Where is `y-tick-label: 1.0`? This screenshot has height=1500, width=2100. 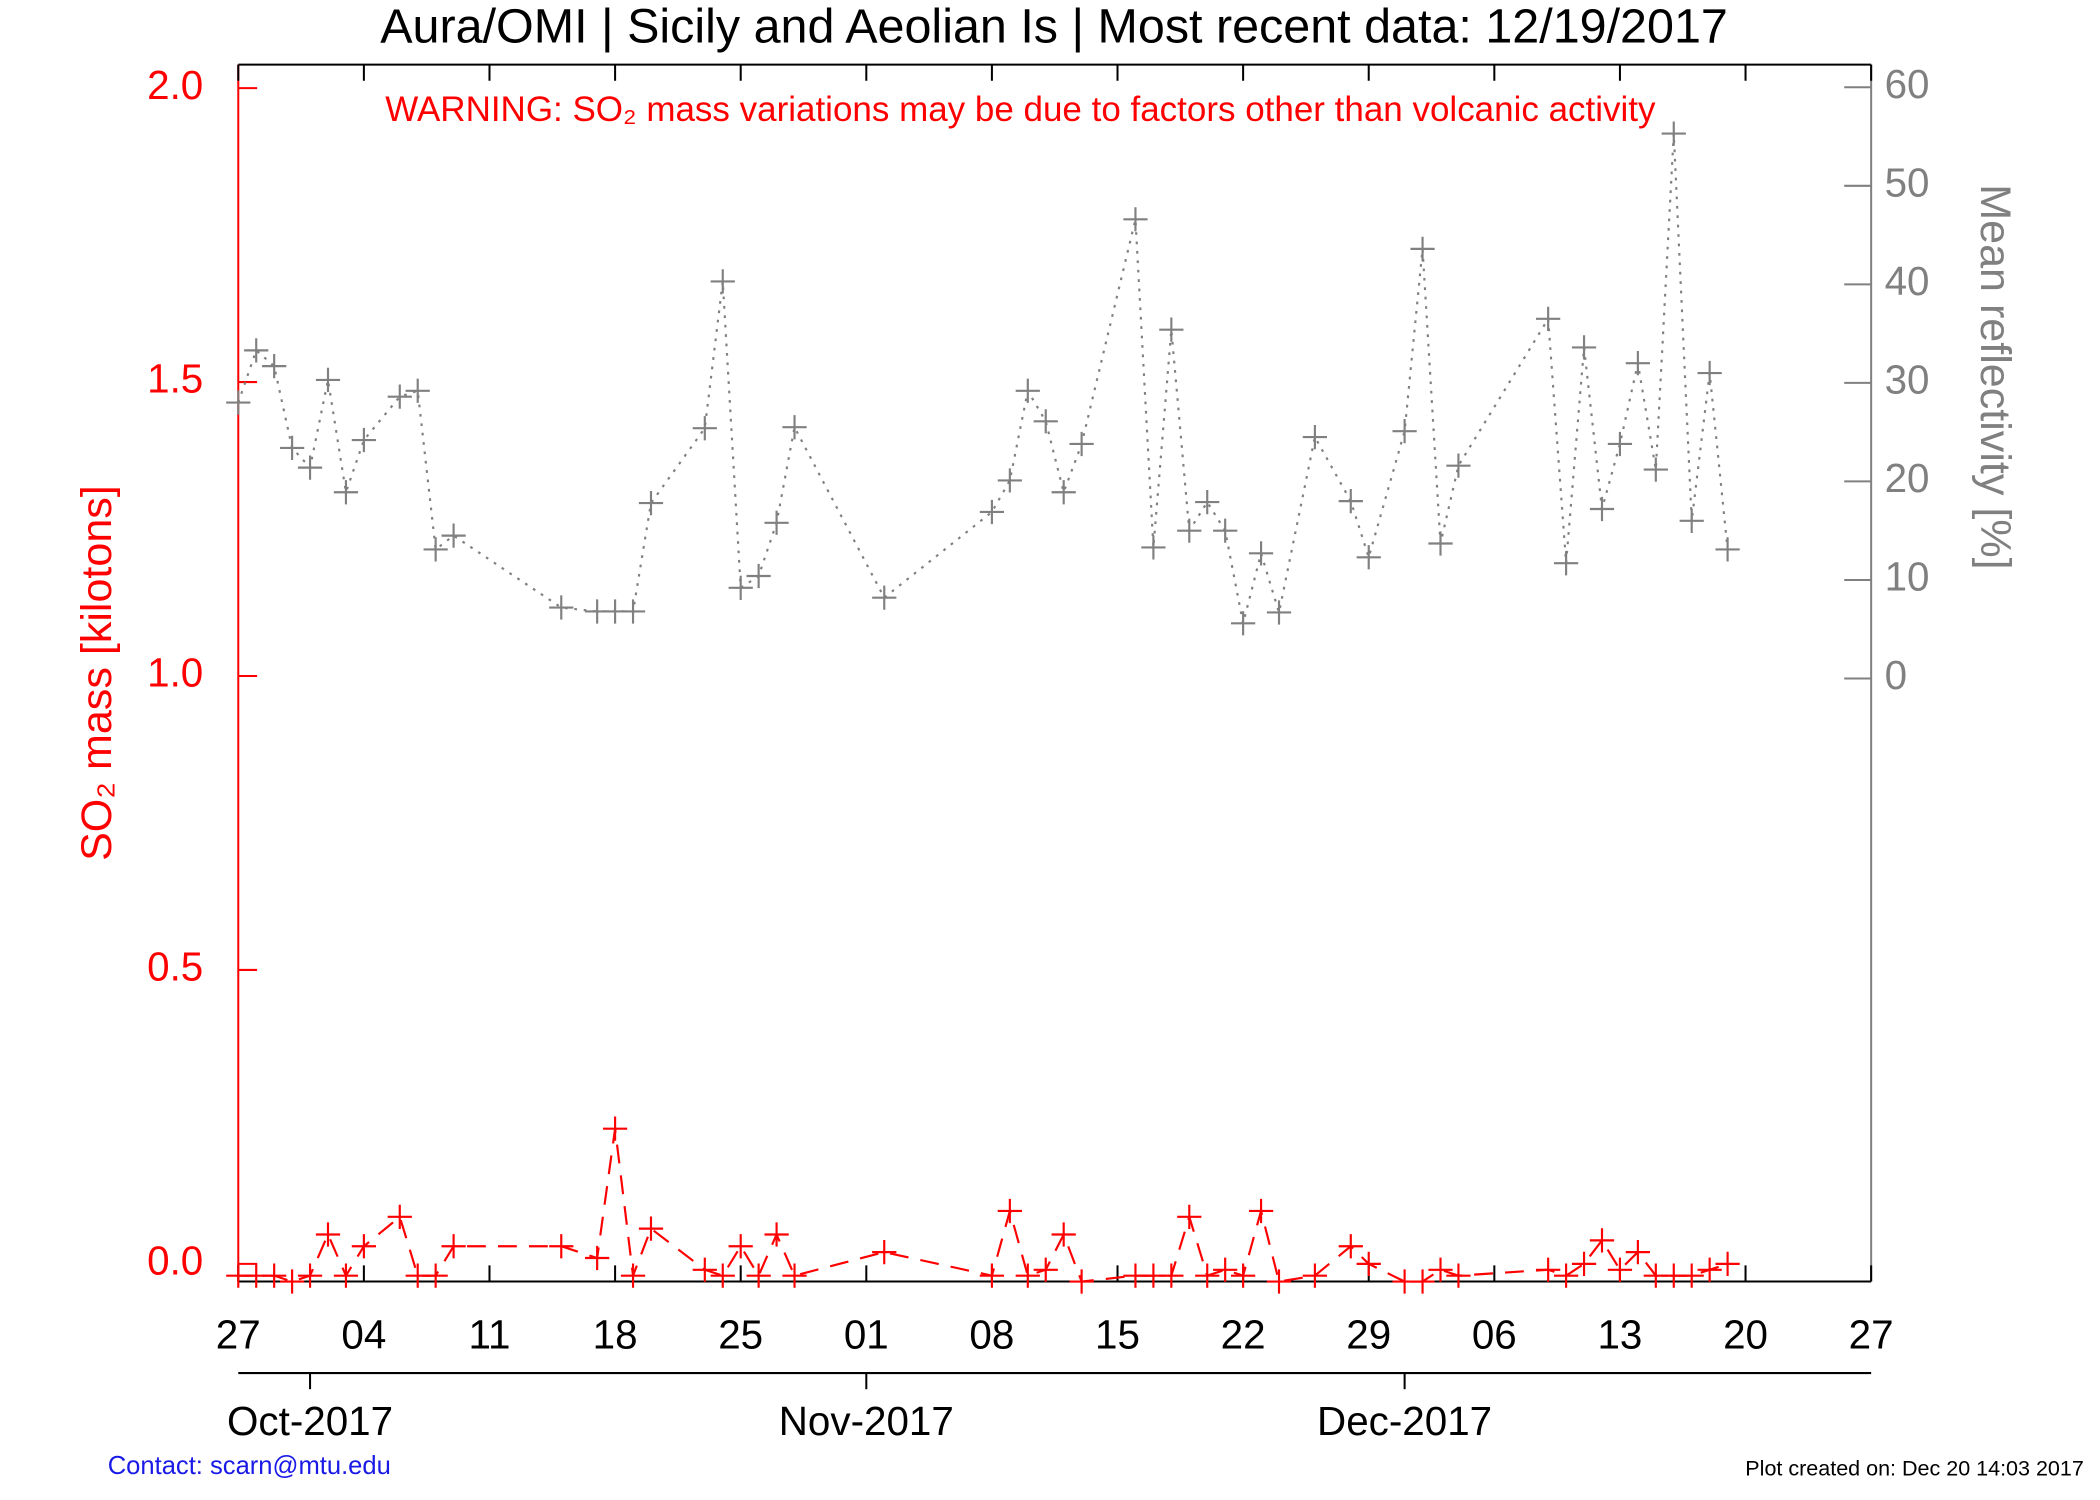
y-tick-label: 1.0 is located at coordinates (175, 673).